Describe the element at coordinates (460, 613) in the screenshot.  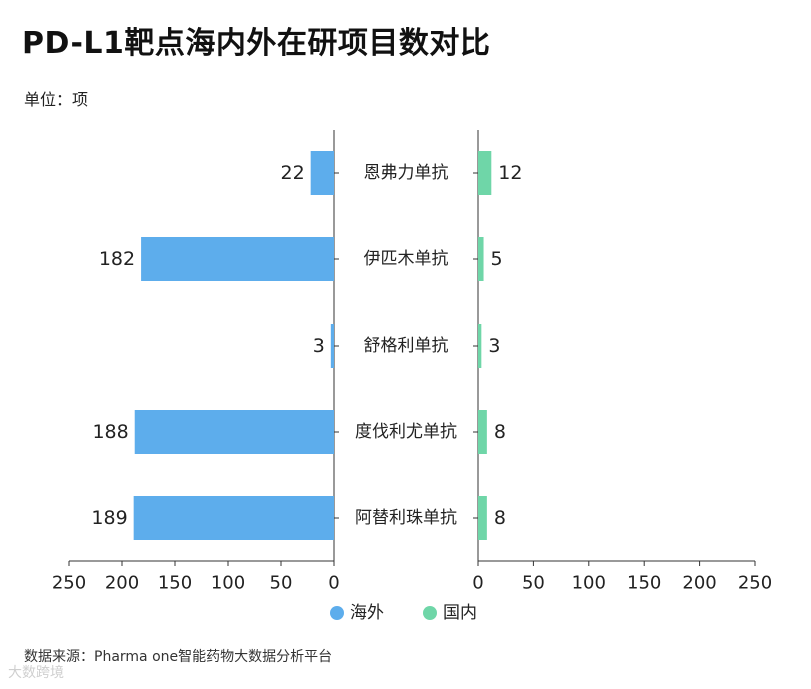
I see `legend-label-domestic: 国内` at that location.